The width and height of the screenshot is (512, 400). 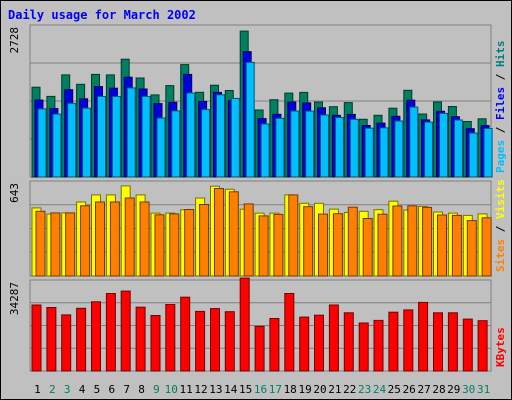 I want to click on x-tick-day-27: 27, so click(x=423, y=389).